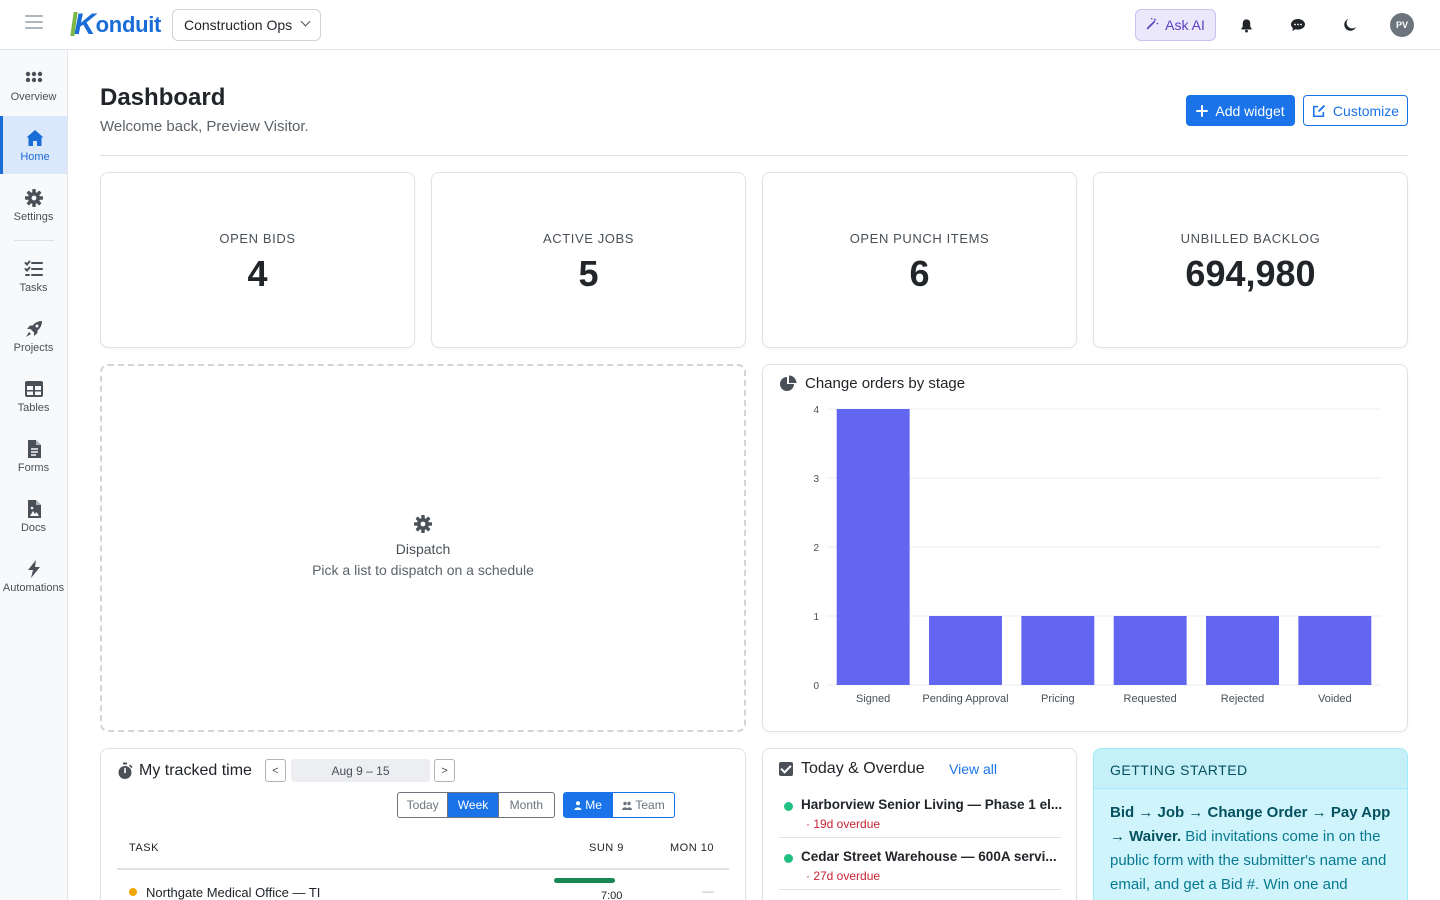 The width and height of the screenshot is (1440, 900). Describe the element at coordinates (33, 328) in the screenshot. I see `rocket-icon` at that location.